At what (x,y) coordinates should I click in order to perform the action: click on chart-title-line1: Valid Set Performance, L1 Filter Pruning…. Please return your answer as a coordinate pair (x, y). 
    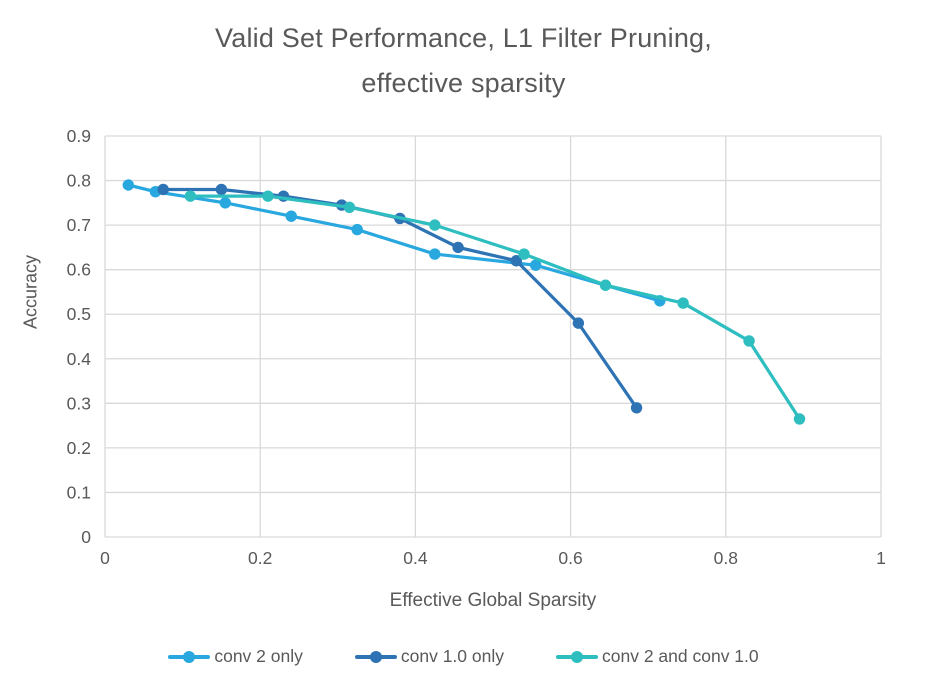
    Looking at the image, I should click on (463, 38).